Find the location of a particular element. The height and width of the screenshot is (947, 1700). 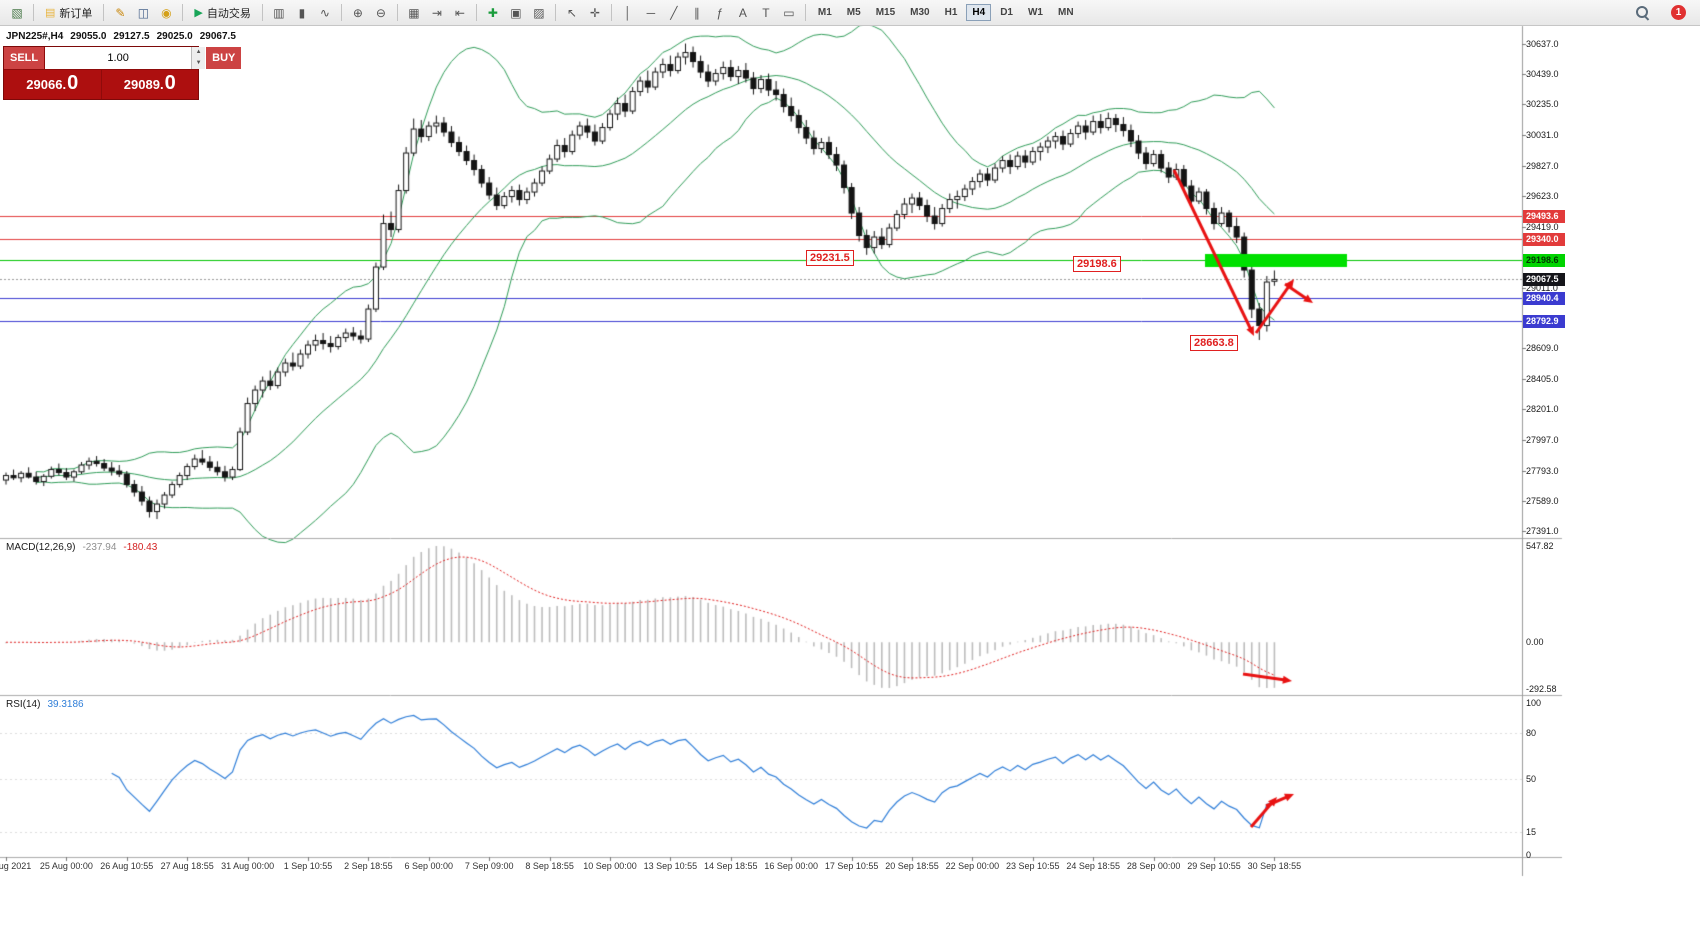

auto-trading-glyph: ▶ is located at coordinates (198, 13).